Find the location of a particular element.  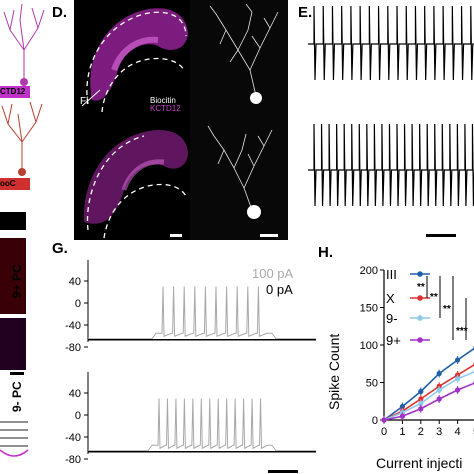

image-purple is located at coordinates (13, 344).